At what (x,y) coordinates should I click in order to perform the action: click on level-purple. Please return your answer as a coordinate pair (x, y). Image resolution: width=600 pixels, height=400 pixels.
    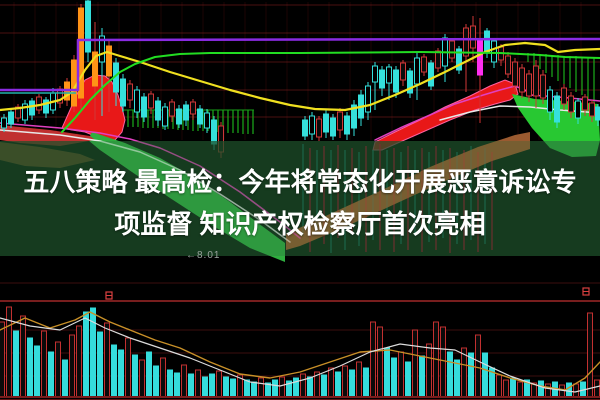
    Looking at the image, I should click on (300, 64).